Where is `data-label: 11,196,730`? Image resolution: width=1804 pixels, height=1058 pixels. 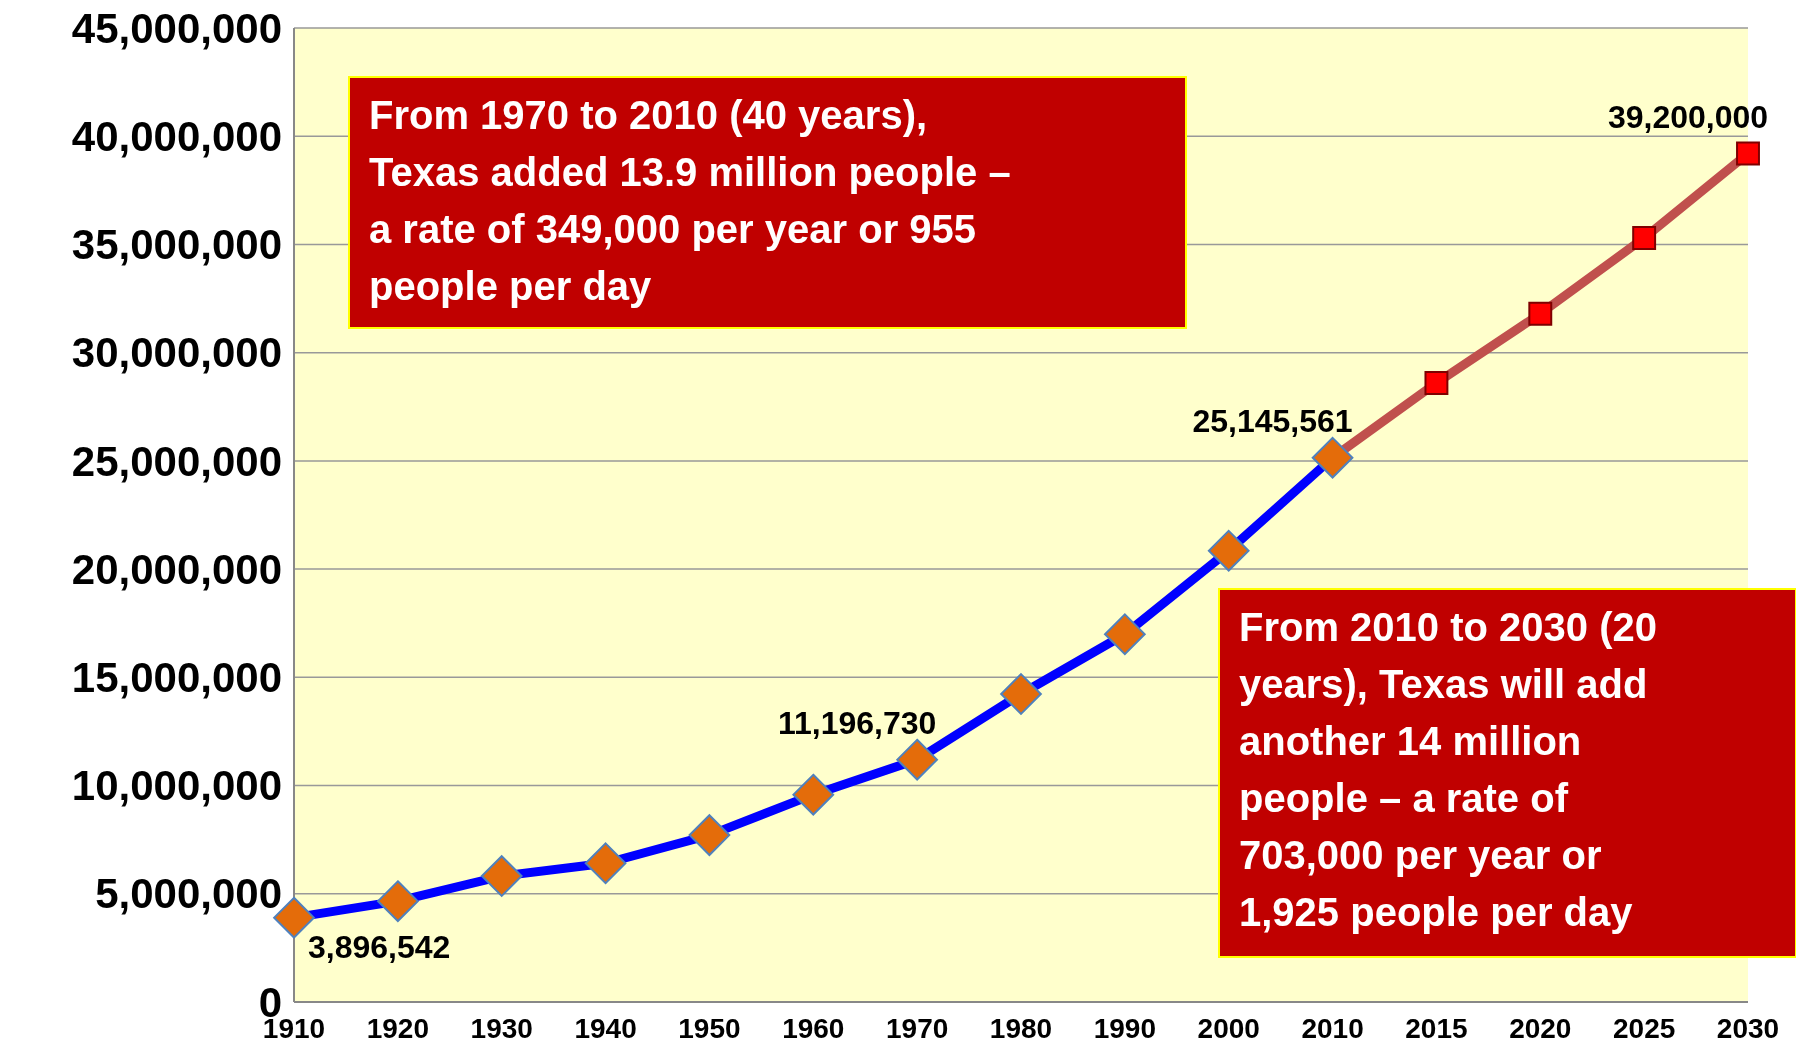
data-label: 11,196,730 is located at coordinates (857, 722).